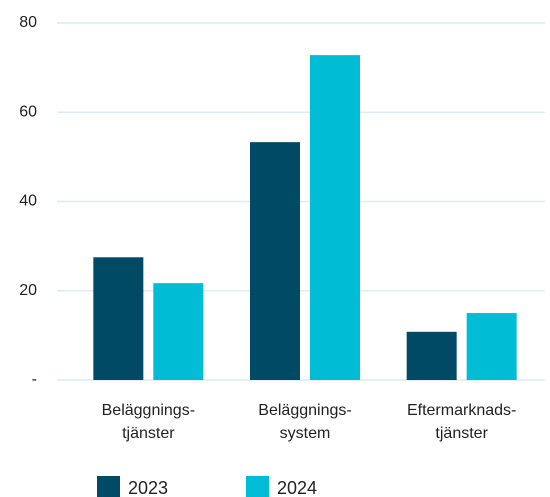 Image resolution: width=550 pixels, height=497 pixels. What do you see at coordinates (28, 111) in the screenshot?
I see `y-tick-label: 60` at bounding box center [28, 111].